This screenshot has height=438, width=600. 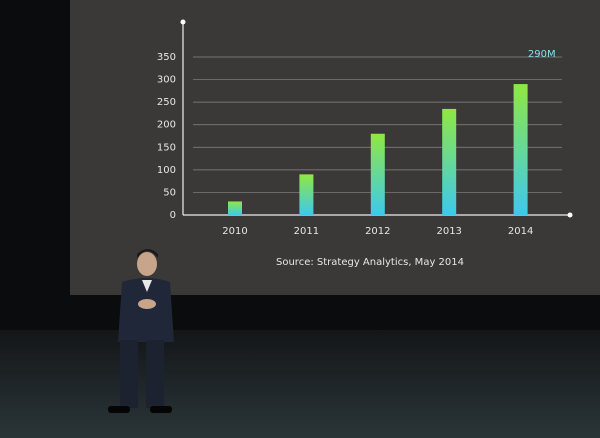 I want to click on y-tick-label: 350, so click(x=166, y=57).